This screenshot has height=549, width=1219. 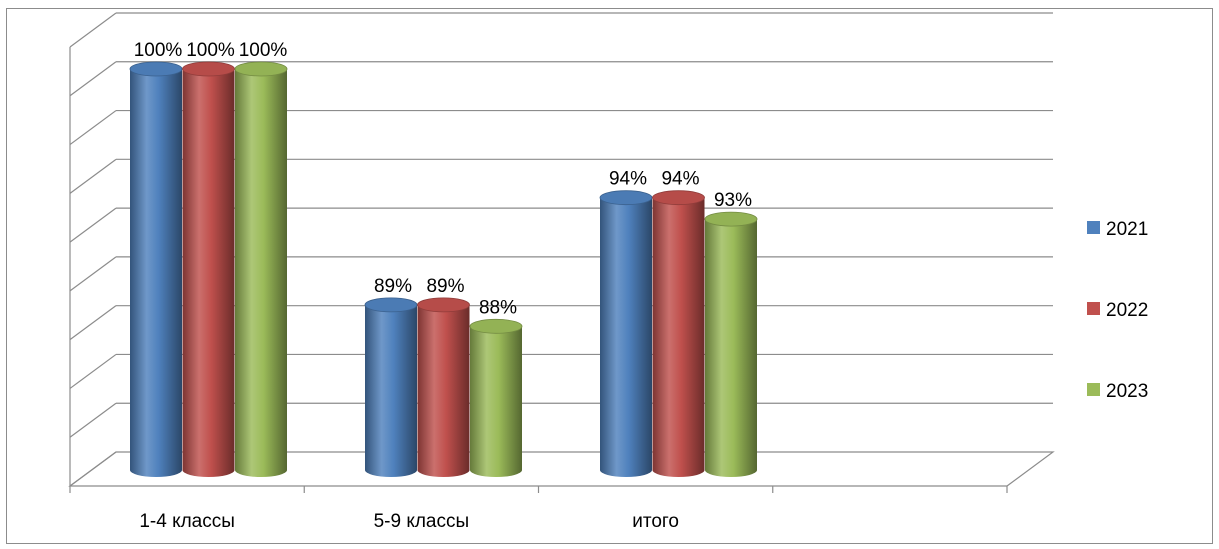 I want to click on legend-item-2021: 2021, so click(x=1117, y=229).